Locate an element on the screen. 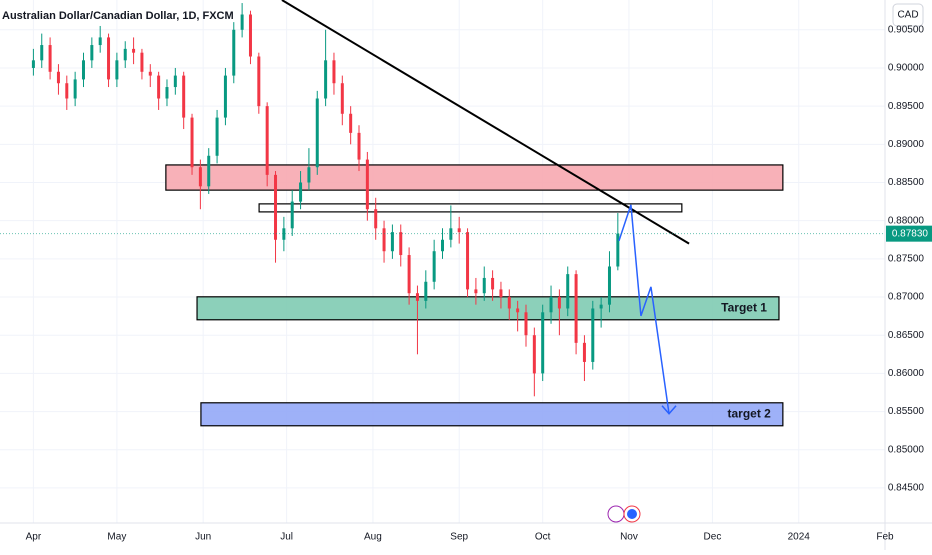 This screenshot has height=555, width=932. price-label-box is located at coordinates (909, 233).